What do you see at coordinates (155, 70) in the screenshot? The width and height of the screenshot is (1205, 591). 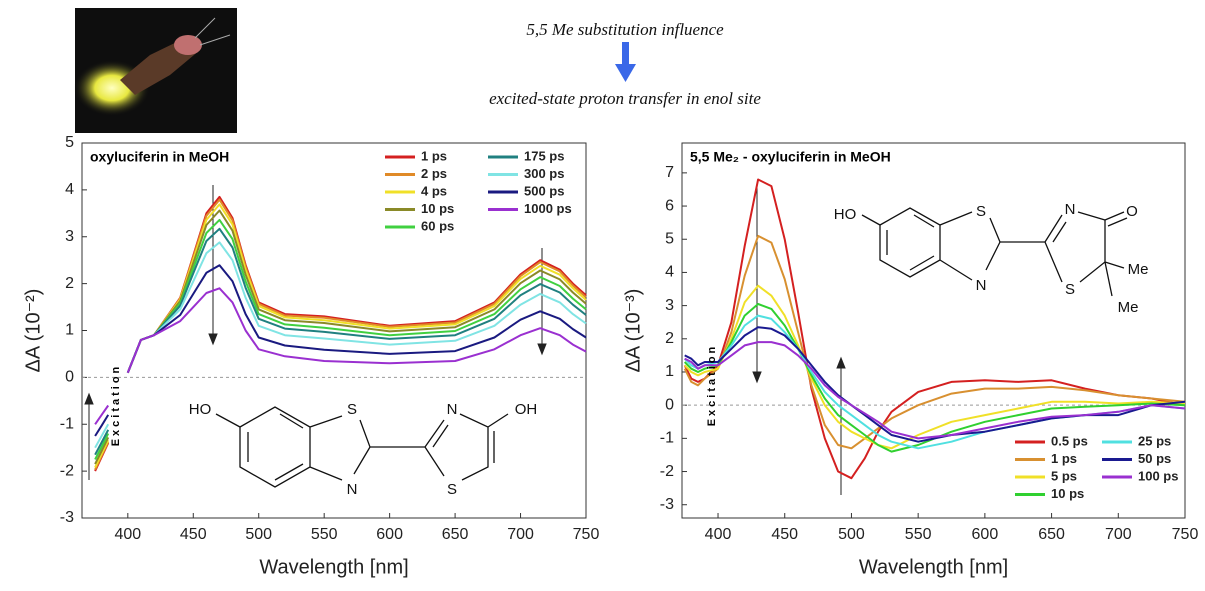 I see `firefly-photo` at bounding box center [155, 70].